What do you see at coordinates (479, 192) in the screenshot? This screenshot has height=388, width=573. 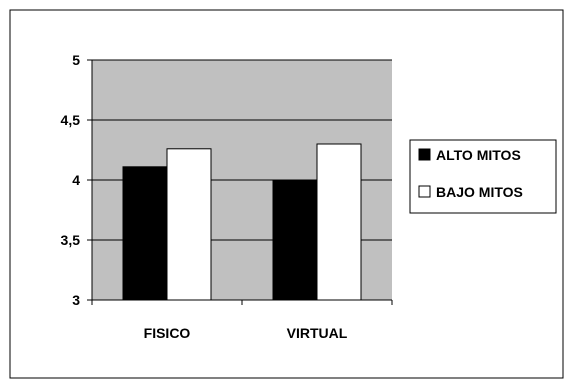 I see `legend-label: BAJO MITOS` at bounding box center [479, 192].